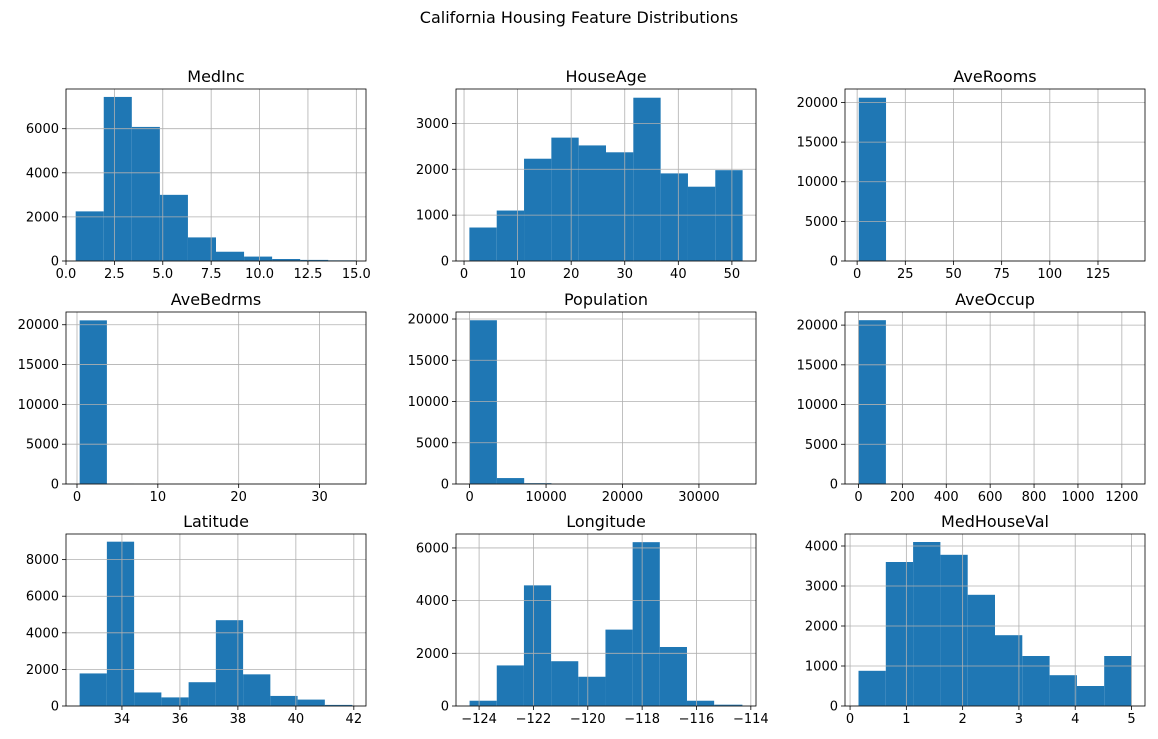  I want to click on x-tick-label: −124, so click(479, 719).